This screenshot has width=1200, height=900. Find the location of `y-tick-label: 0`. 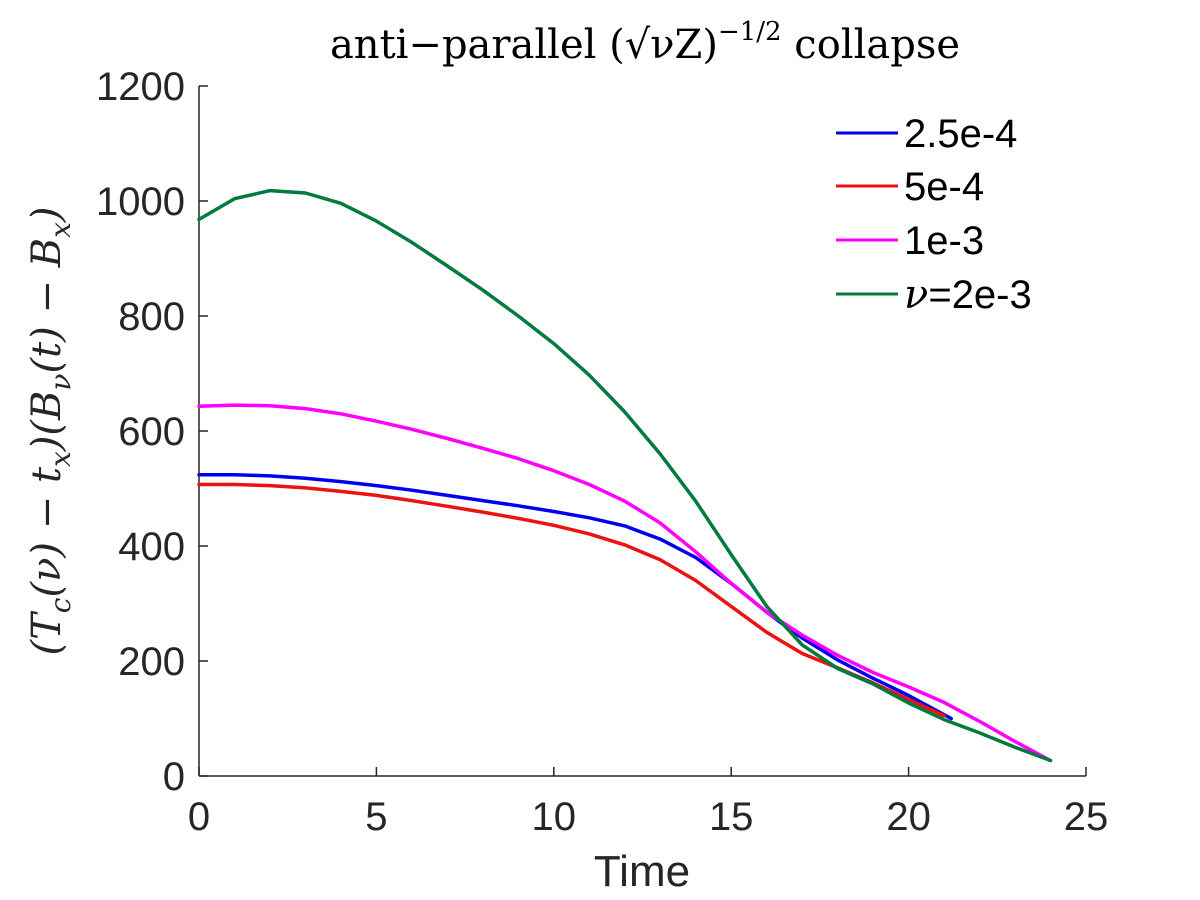

y-tick-label: 0 is located at coordinates (174, 777).